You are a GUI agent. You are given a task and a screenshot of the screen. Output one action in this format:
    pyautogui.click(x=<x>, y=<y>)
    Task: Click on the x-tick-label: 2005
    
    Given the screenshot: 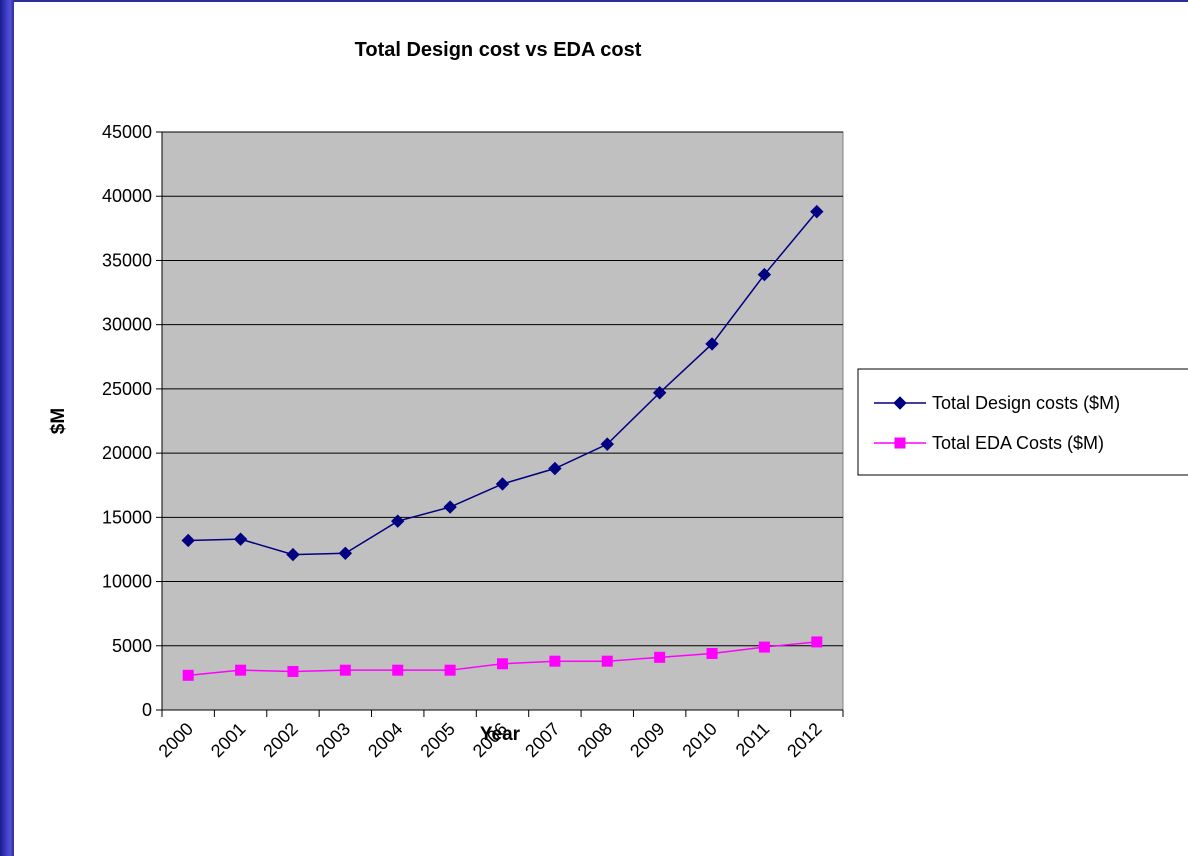 What is the action you would take?
    pyautogui.click(x=437, y=740)
    